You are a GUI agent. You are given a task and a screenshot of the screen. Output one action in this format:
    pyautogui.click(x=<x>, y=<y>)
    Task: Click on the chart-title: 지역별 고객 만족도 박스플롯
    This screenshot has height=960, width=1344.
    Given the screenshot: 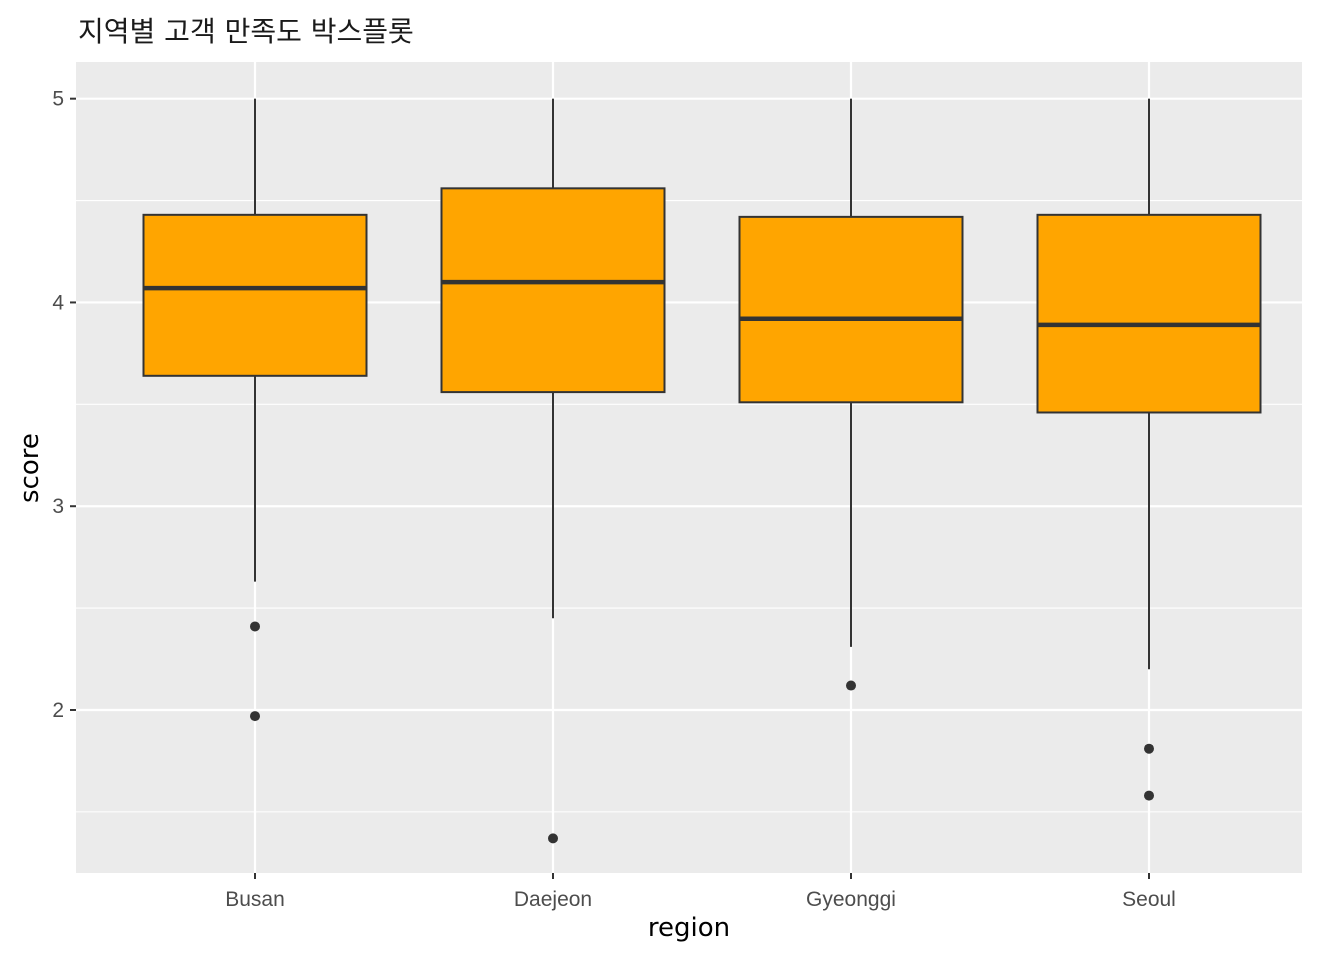 What is the action you would take?
    pyautogui.click(x=246, y=31)
    